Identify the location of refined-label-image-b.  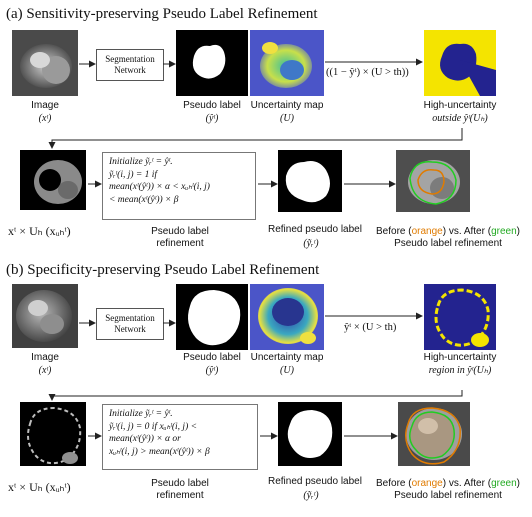
(310, 434).